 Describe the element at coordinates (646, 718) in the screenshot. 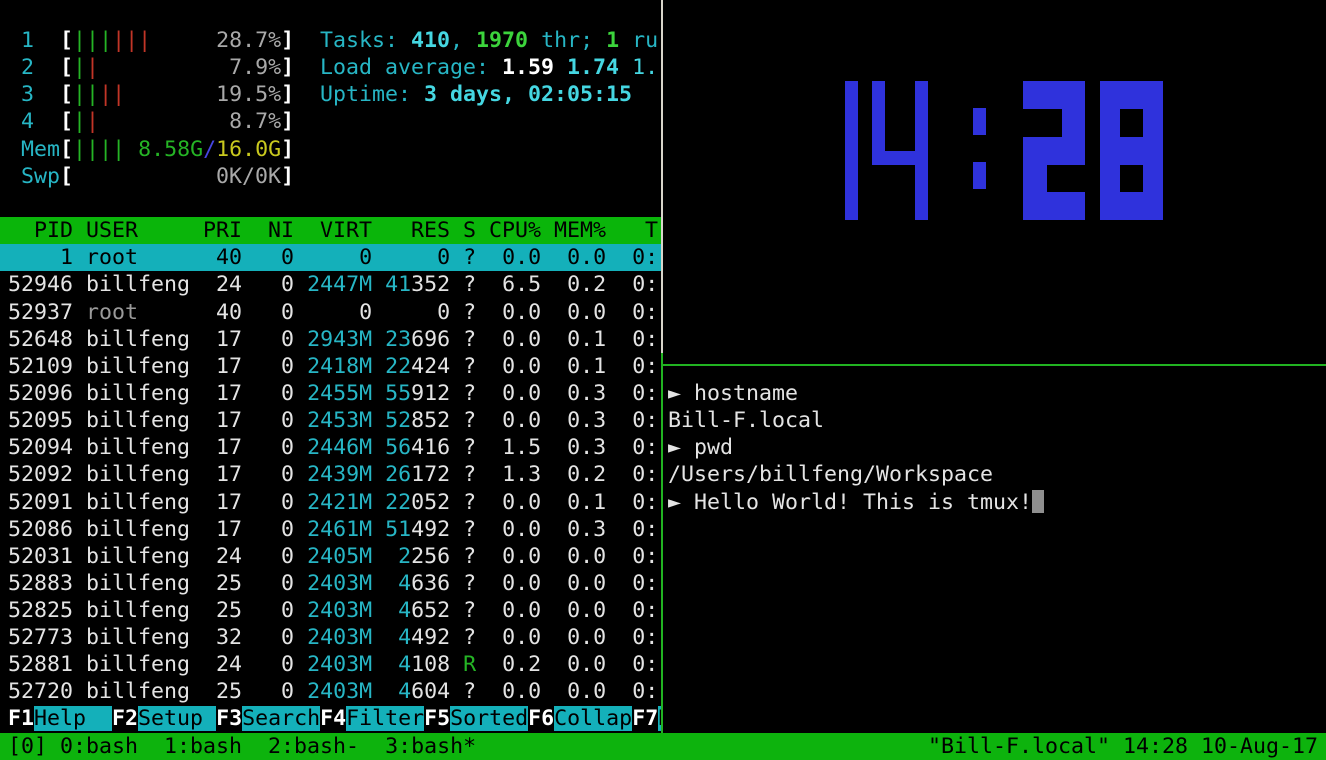

I see `fkey-f7: F7N` at that location.